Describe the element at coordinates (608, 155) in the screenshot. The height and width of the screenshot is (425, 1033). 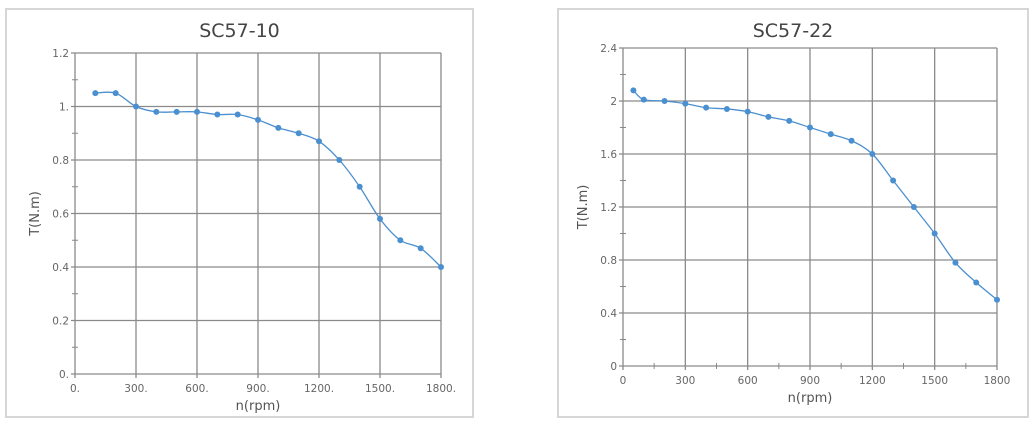
I see `y-tick-label: 1.6` at that location.